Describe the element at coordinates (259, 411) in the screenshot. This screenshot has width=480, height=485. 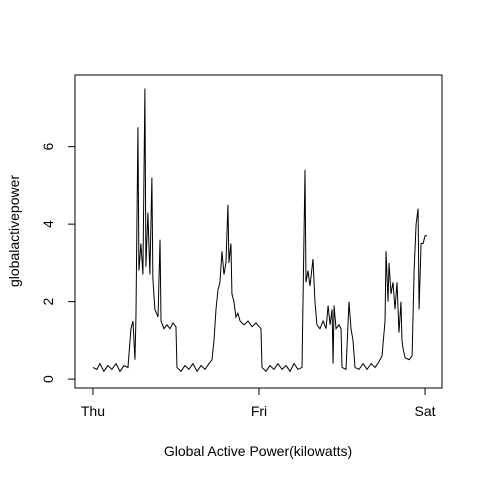
I see `x-tick-label: Fri` at that location.